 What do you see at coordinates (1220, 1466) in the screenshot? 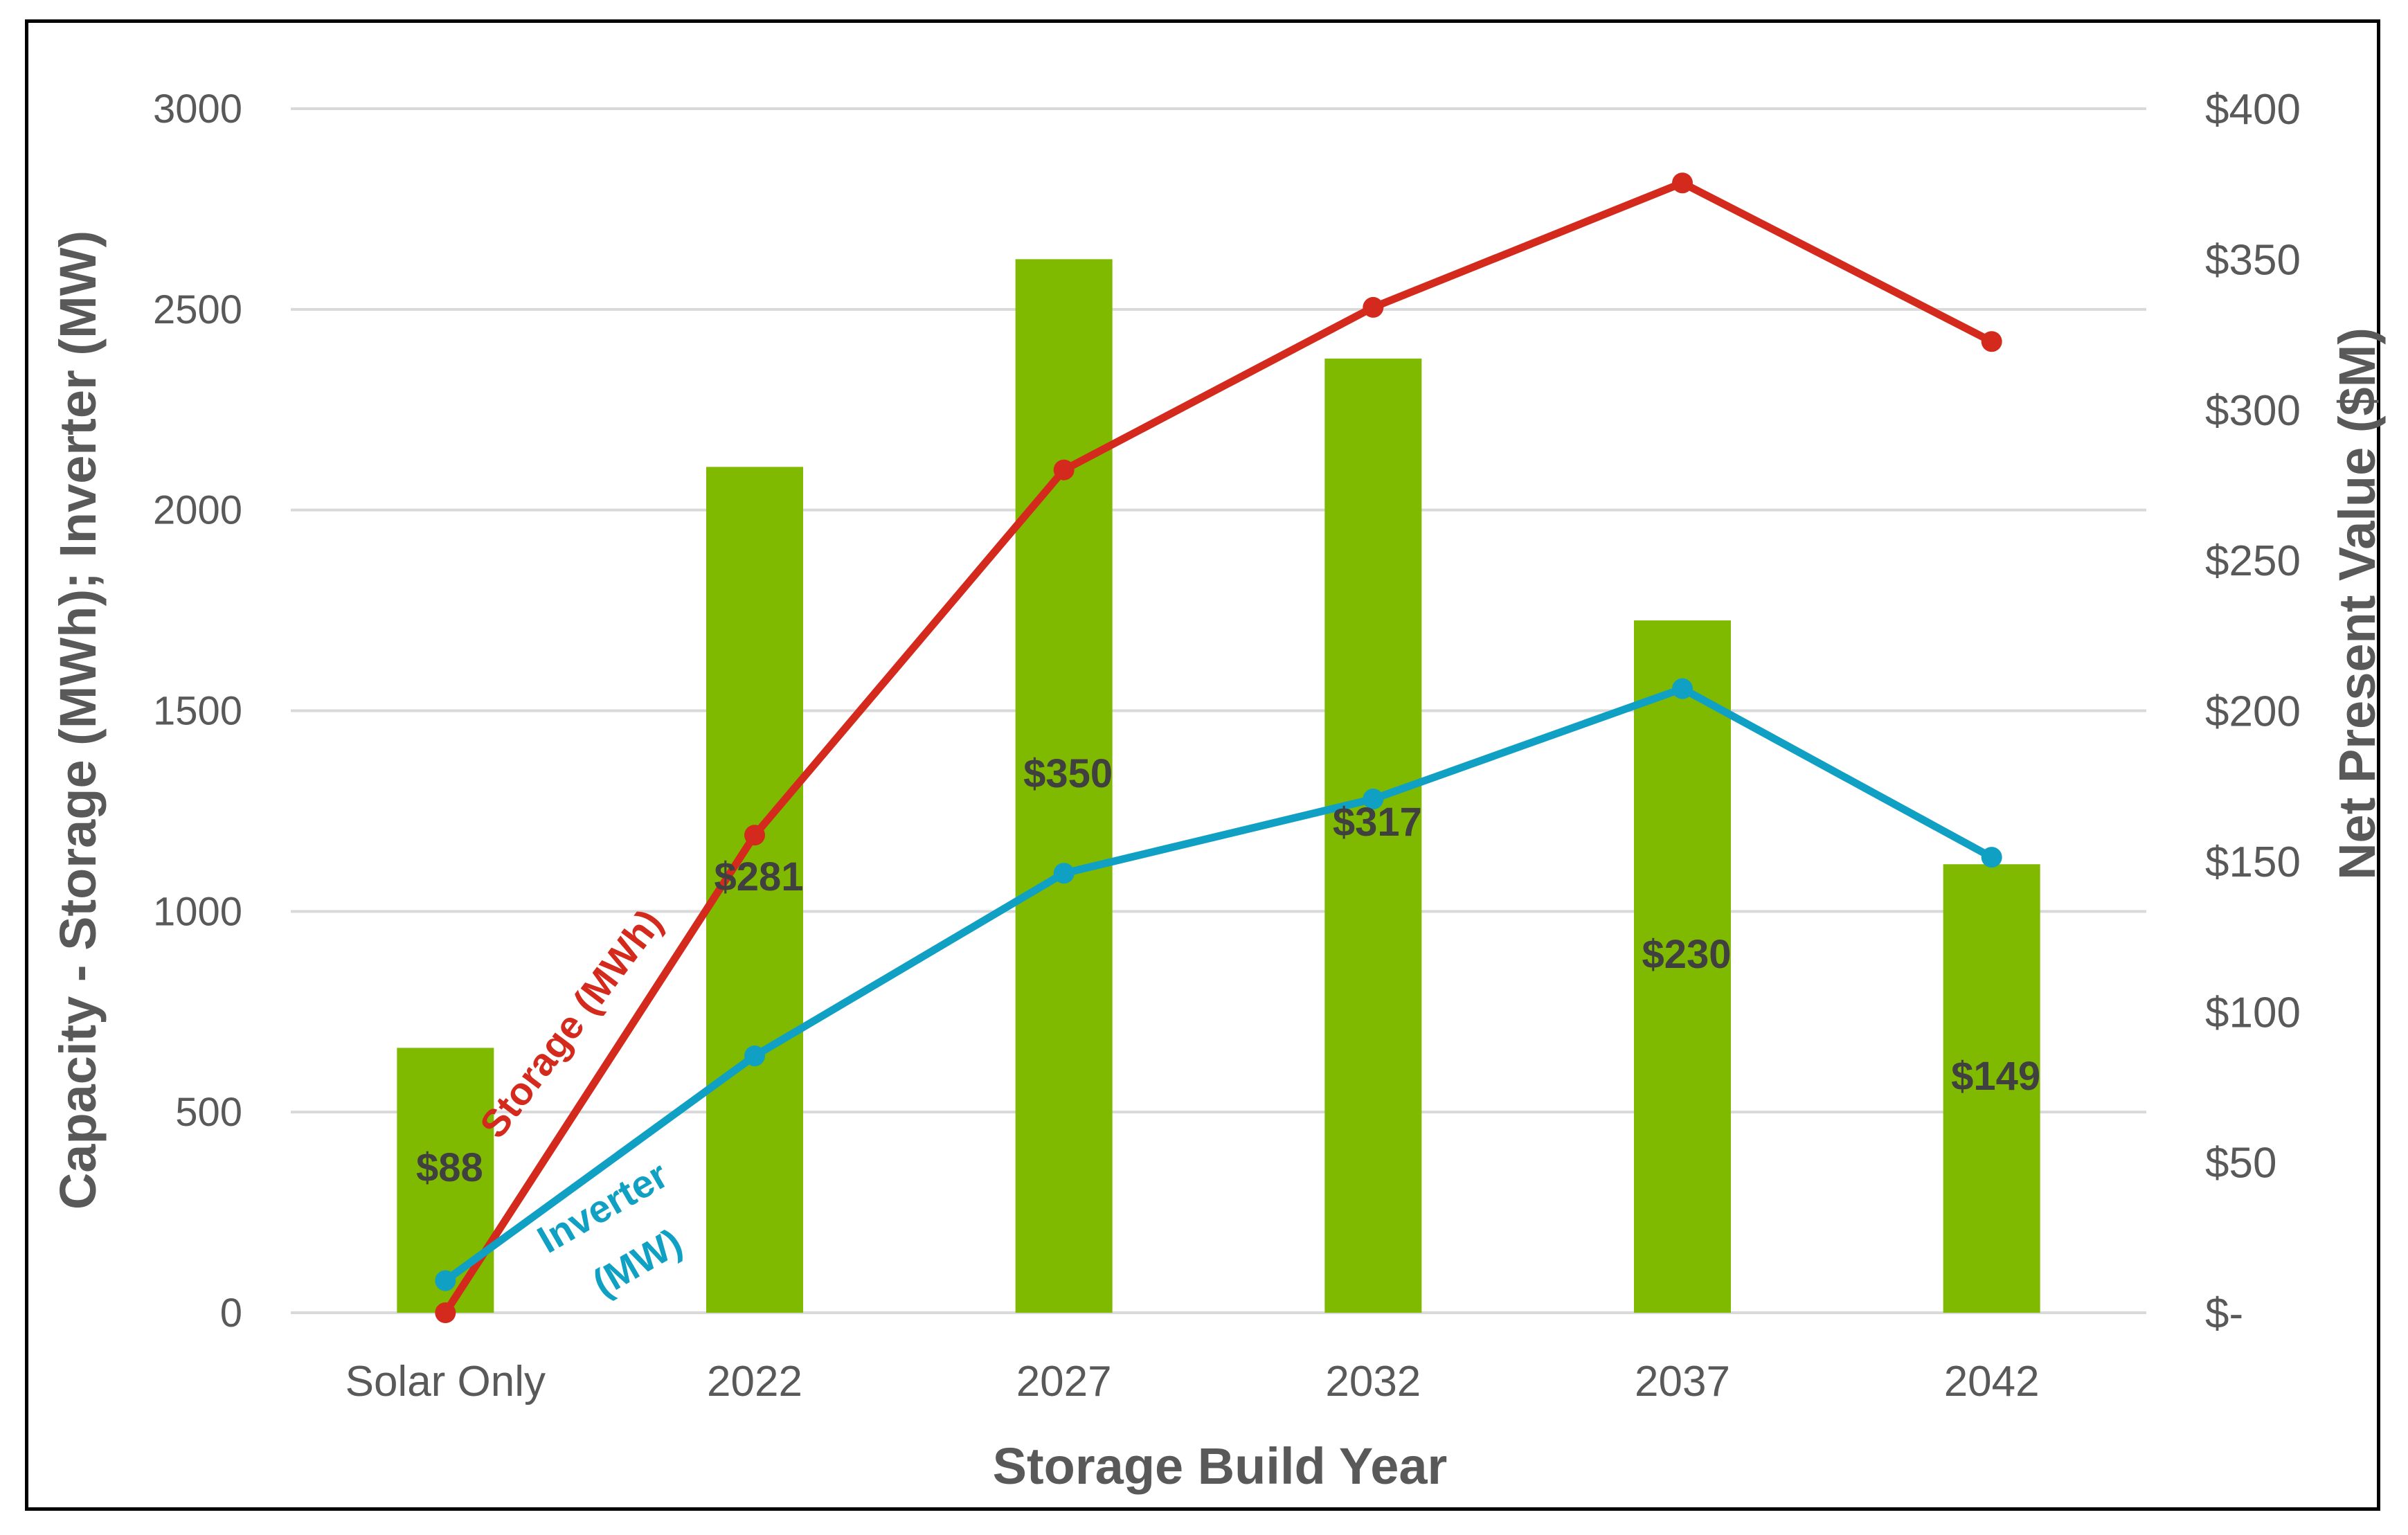
I see `x-axis-title: Storage Build Year` at bounding box center [1220, 1466].